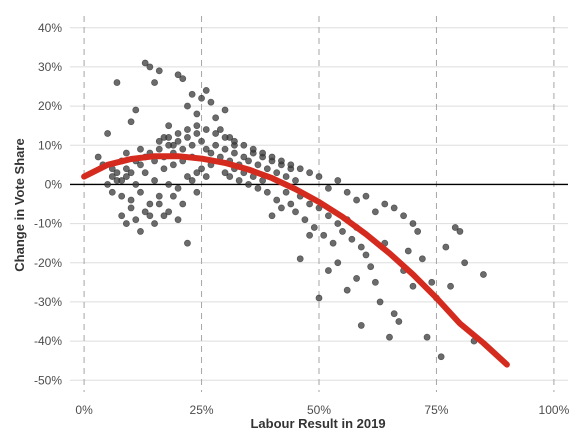 This screenshot has width=577, height=443. What do you see at coordinates (202, 410) in the screenshot?
I see `x-tick-label: 25%` at bounding box center [202, 410].